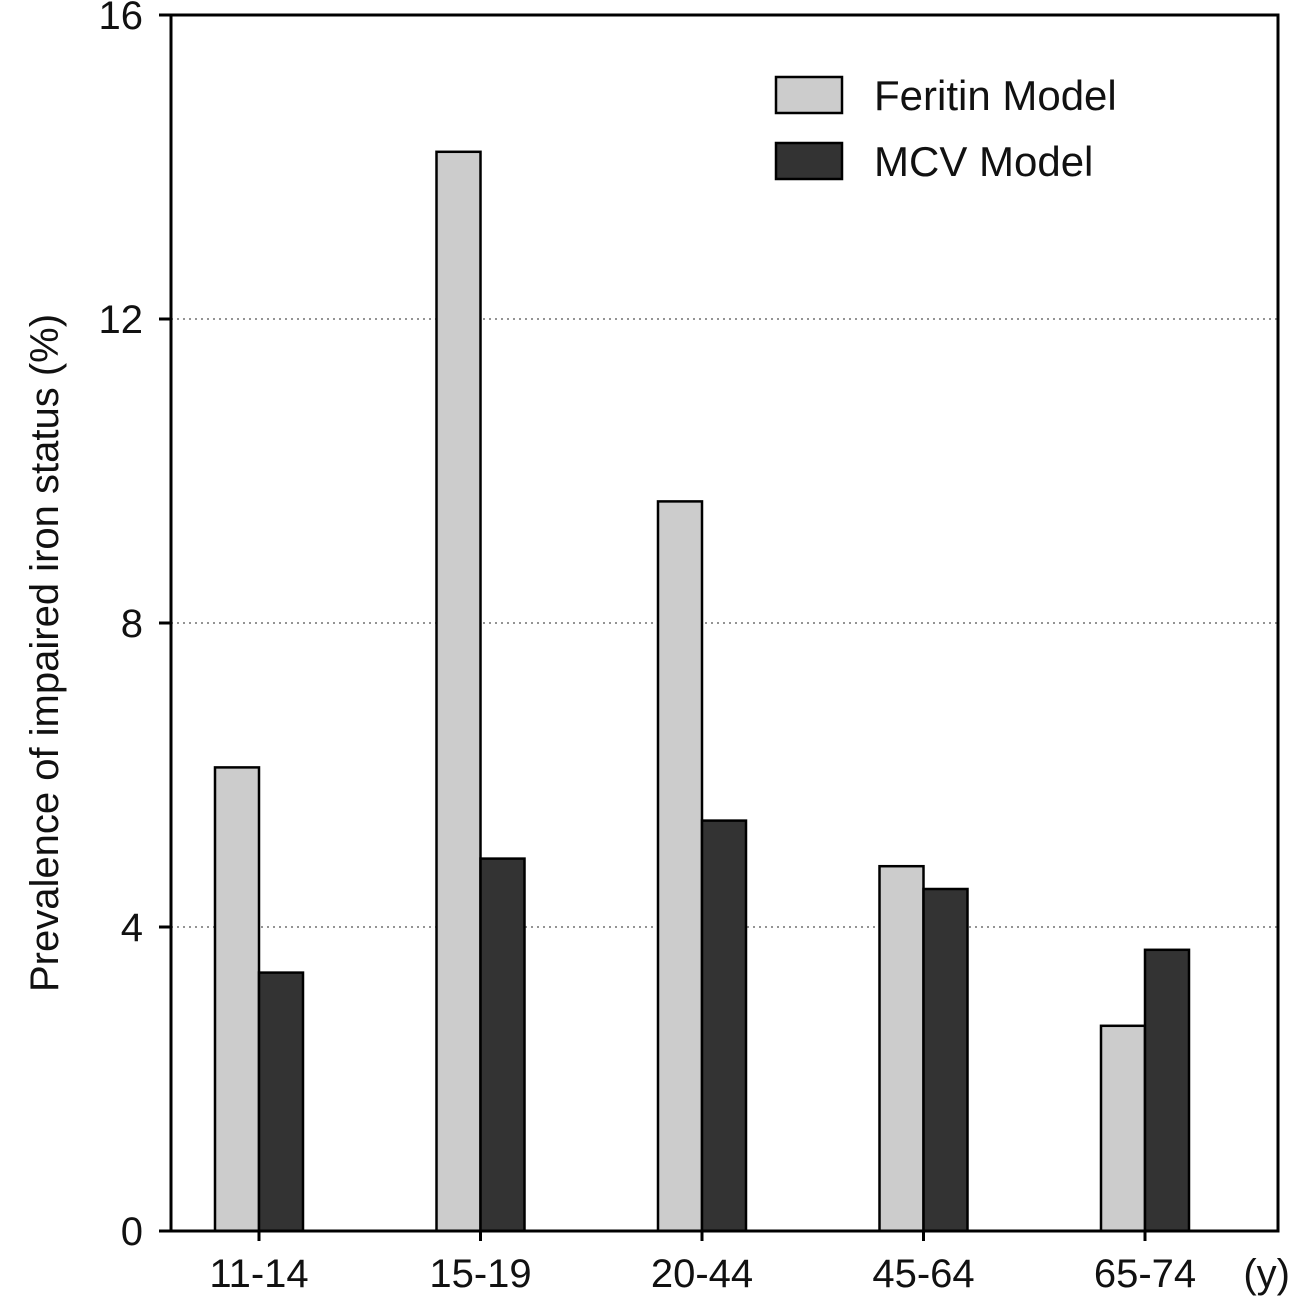  What do you see at coordinates (1145, 1274) in the screenshot?
I see `x-tick-label: 65-74` at bounding box center [1145, 1274].